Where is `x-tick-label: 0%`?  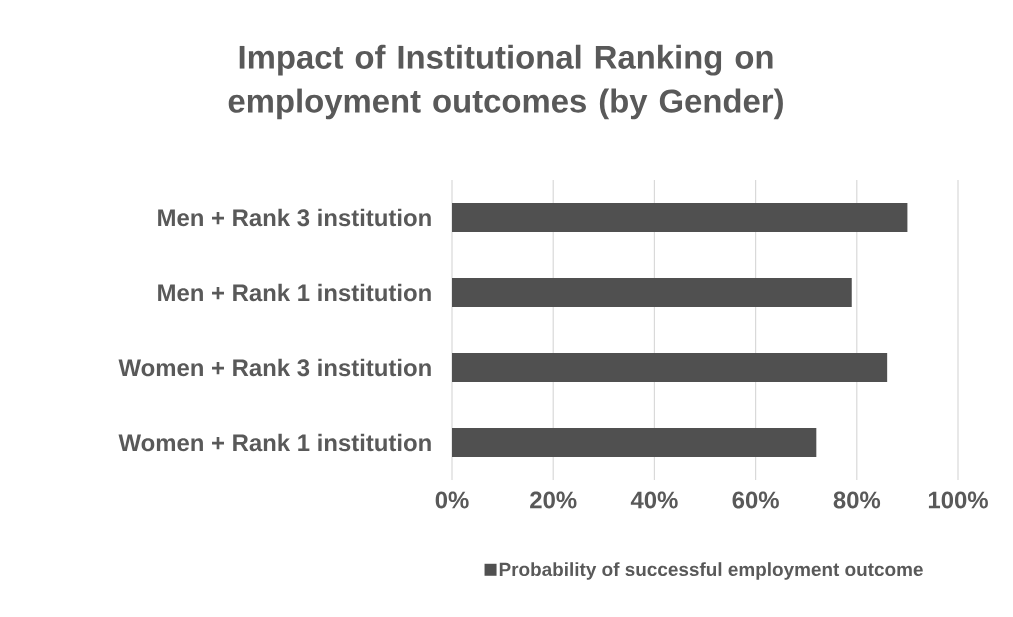 x-tick-label: 0% is located at coordinates (452, 500).